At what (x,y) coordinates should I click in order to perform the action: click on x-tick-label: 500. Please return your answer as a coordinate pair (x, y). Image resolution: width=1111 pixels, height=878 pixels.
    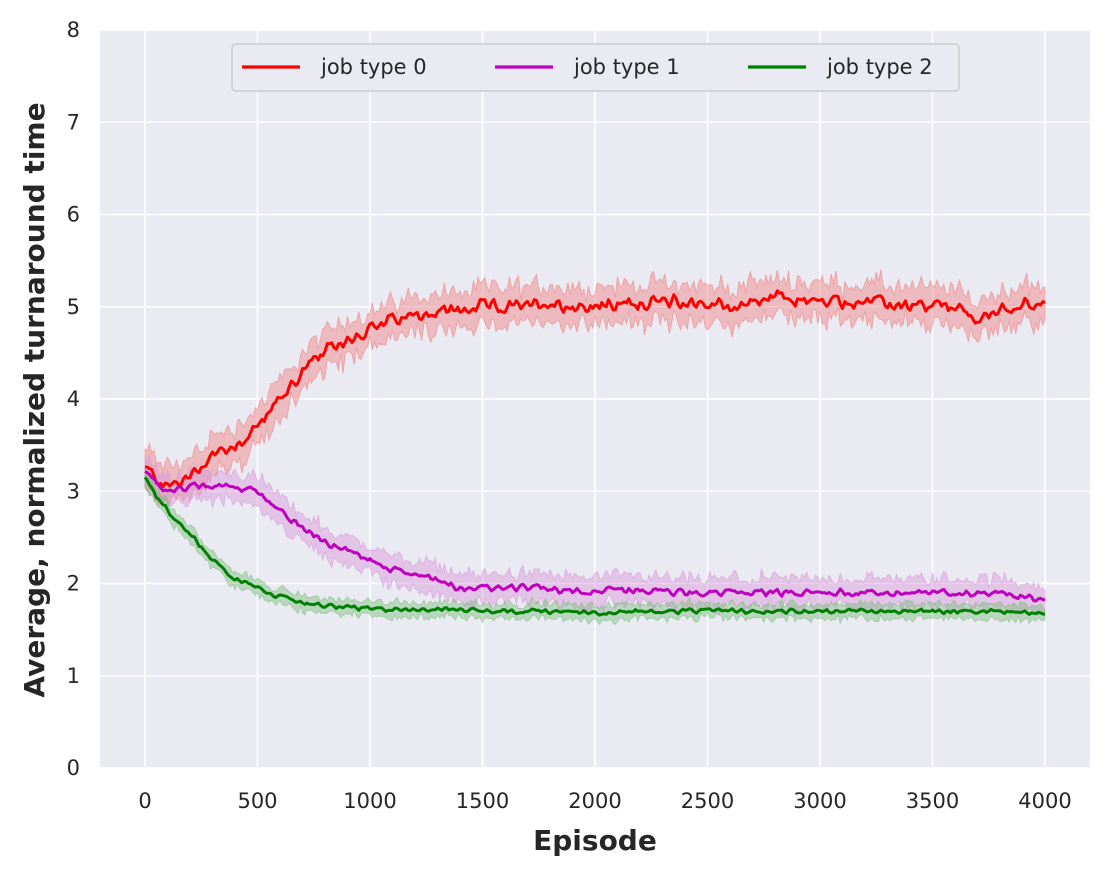
    Looking at the image, I should click on (257, 801).